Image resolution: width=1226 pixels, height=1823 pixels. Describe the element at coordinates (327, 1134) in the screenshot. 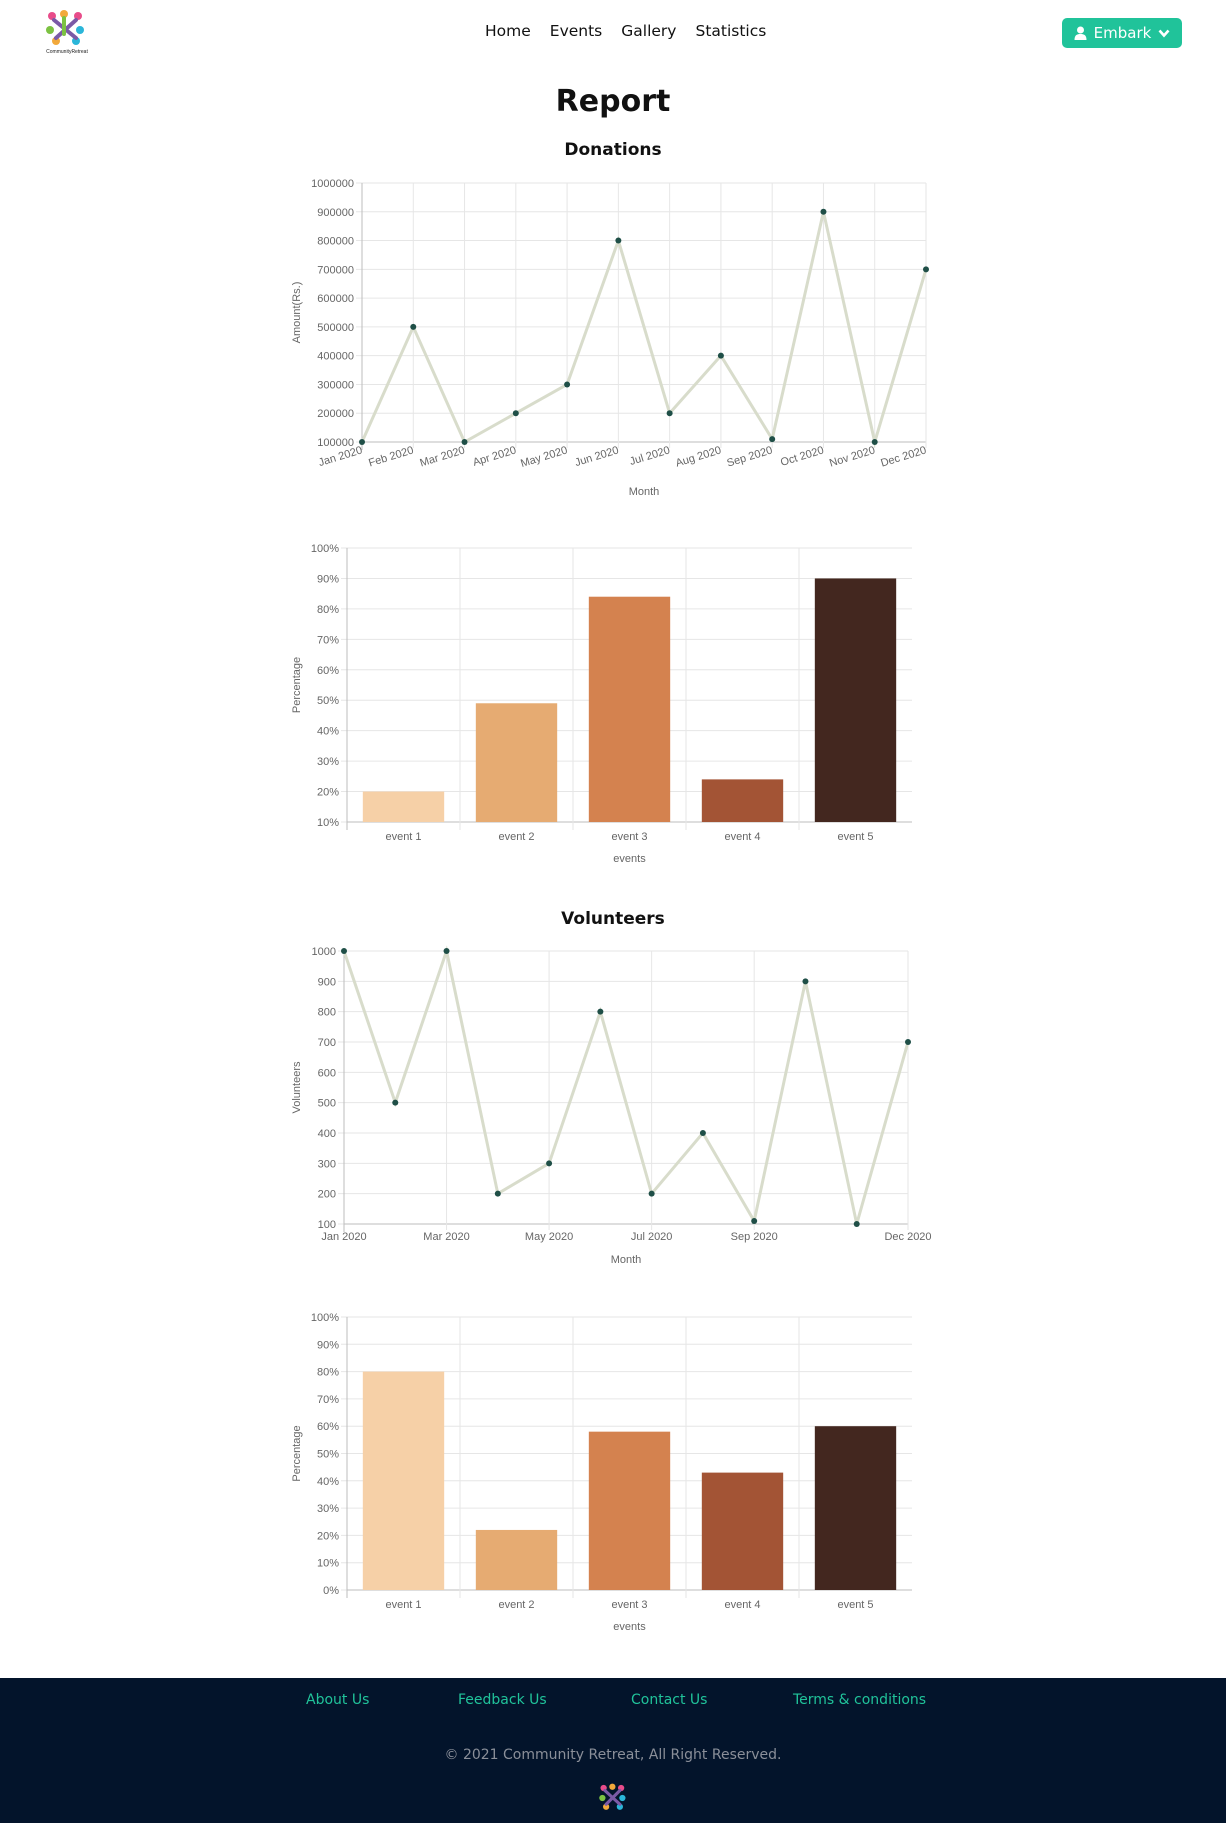

I see `y-tick-label: 400` at that location.